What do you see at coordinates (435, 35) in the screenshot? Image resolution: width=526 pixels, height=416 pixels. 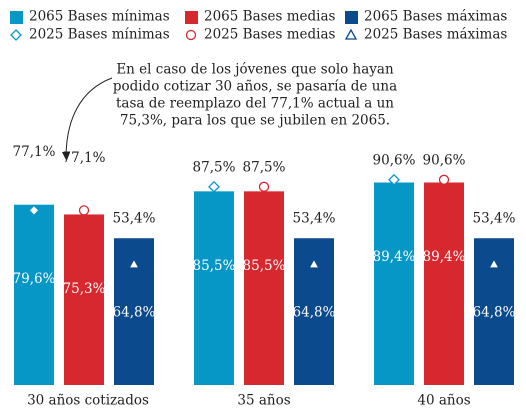 I see `legend-label: 2025 Bases máximas` at bounding box center [435, 35].